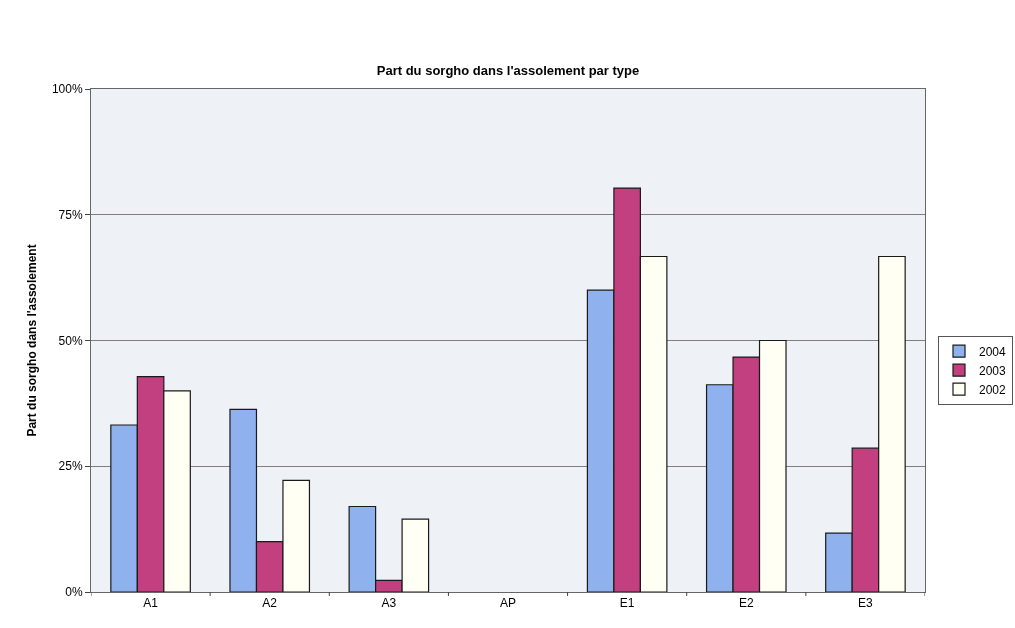  I want to click on x-tick-label: A1, so click(151, 603).